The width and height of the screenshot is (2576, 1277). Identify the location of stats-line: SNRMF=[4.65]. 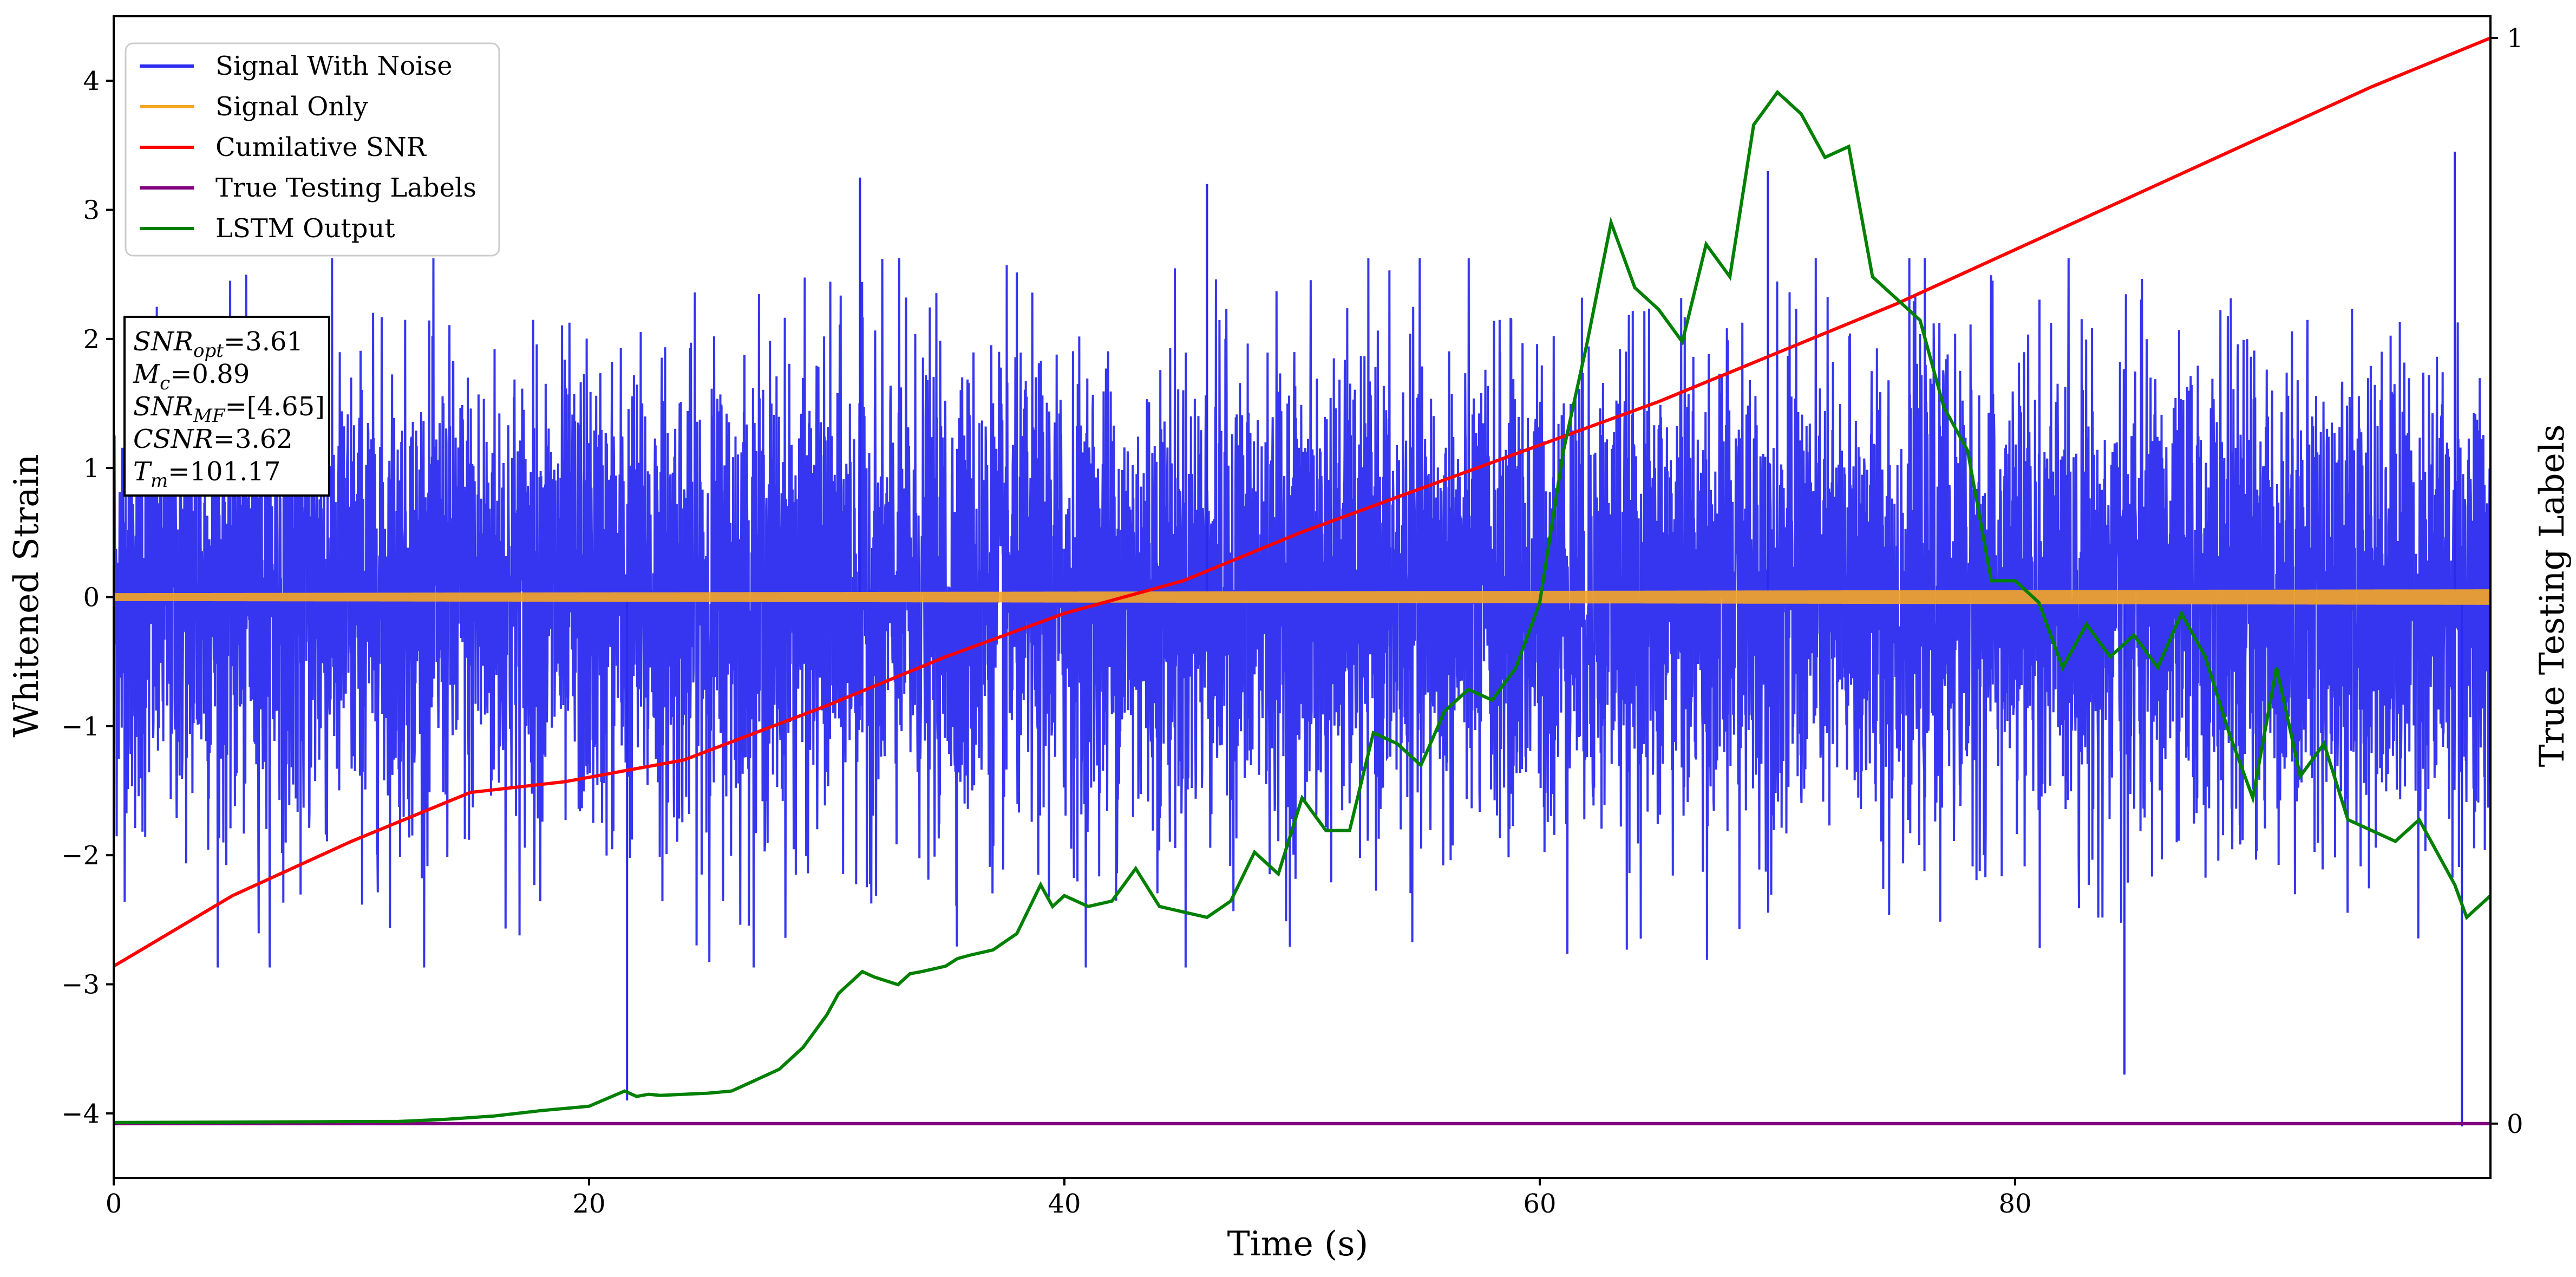
(229, 409).